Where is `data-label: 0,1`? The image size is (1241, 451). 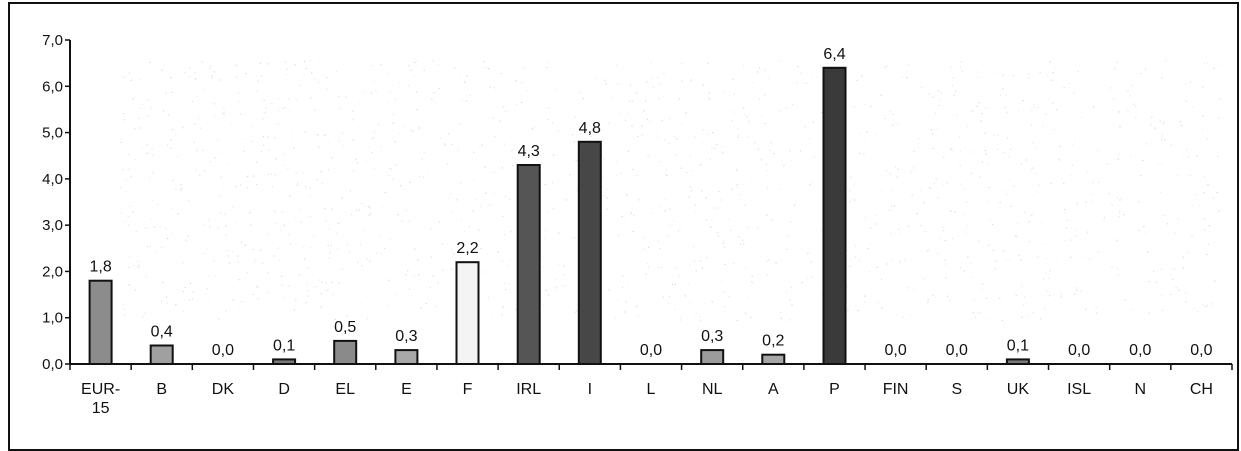 data-label: 0,1 is located at coordinates (284, 345).